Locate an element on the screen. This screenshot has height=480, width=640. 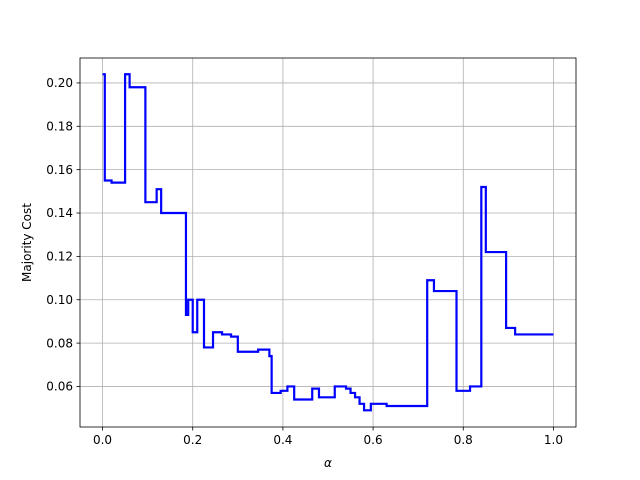
x-tick-label: 1.0 is located at coordinates (553, 440).